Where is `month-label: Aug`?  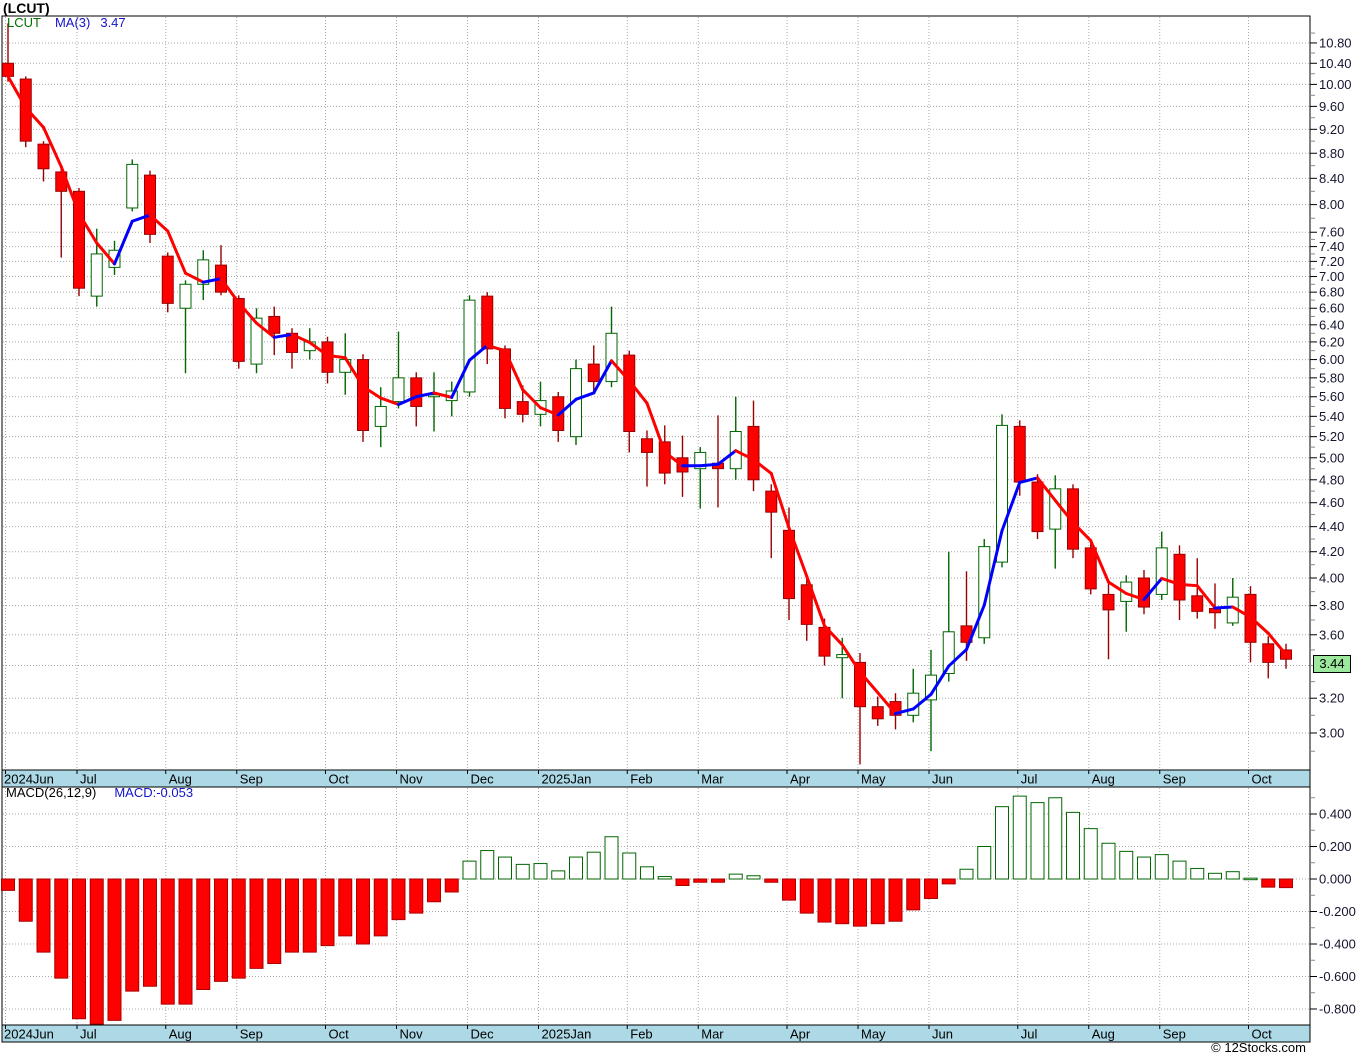 month-label: Aug is located at coordinates (180, 1034).